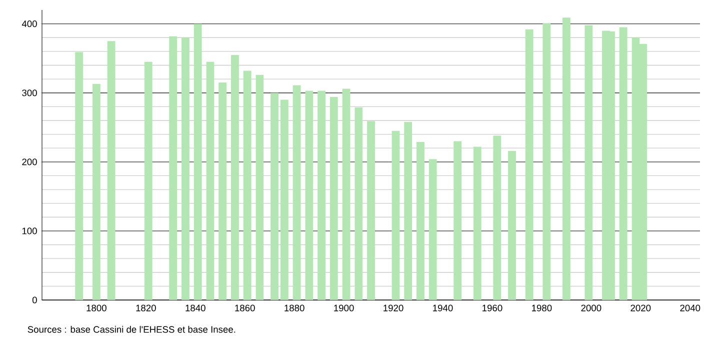 The width and height of the screenshot is (710, 340). Describe the element at coordinates (245, 308) in the screenshot. I see `x-tick-label: 1860` at that location.